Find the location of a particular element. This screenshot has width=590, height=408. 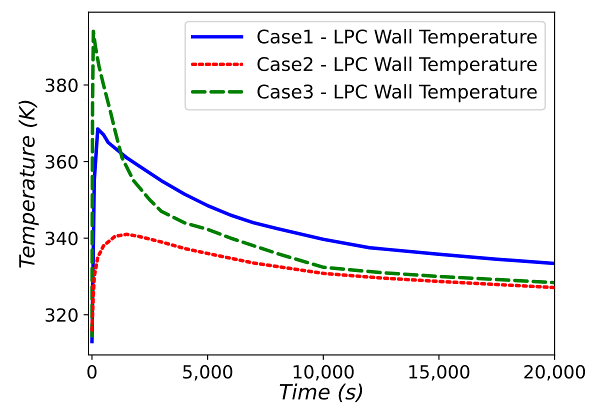

x-tick-label: 0 is located at coordinates (92, 372).